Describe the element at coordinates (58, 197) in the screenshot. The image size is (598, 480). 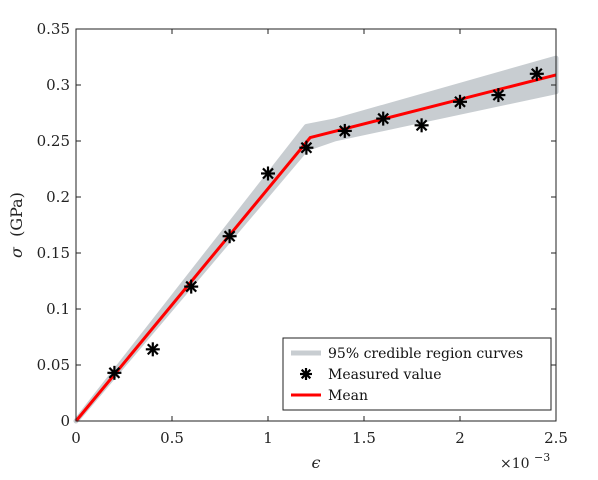
I see `y-tick-label: 0.2` at that location.